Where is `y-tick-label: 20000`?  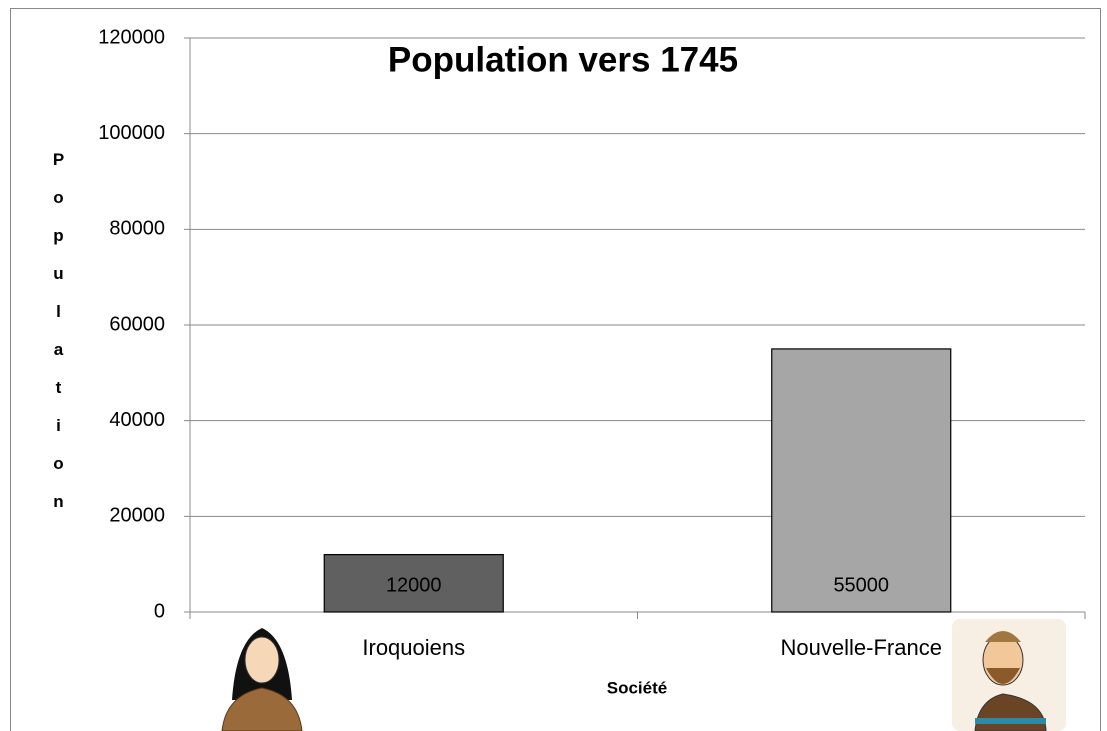
y-tick-label: 20000 is located at coordinates (137, 516).